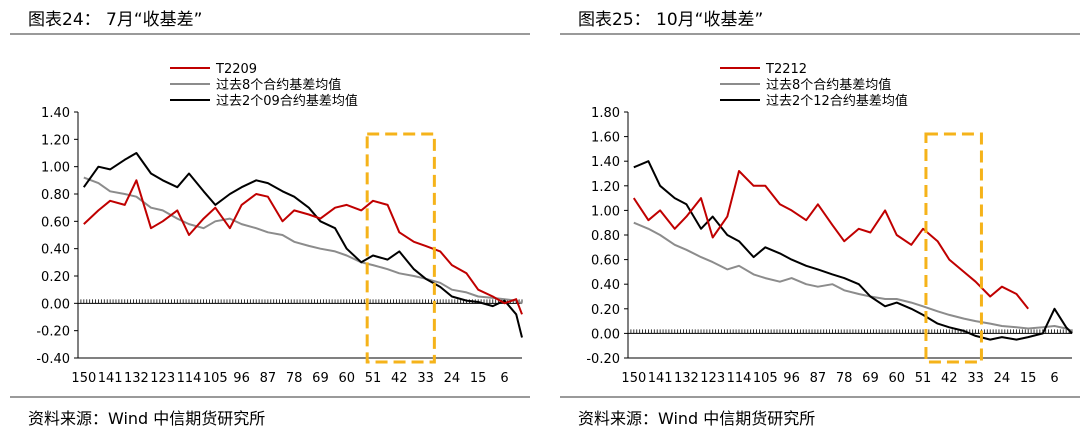 Image resolution: width=1080 pixels, height=435 pixels. I want to click on y-tick-label: 1.60, so click(605, 138).